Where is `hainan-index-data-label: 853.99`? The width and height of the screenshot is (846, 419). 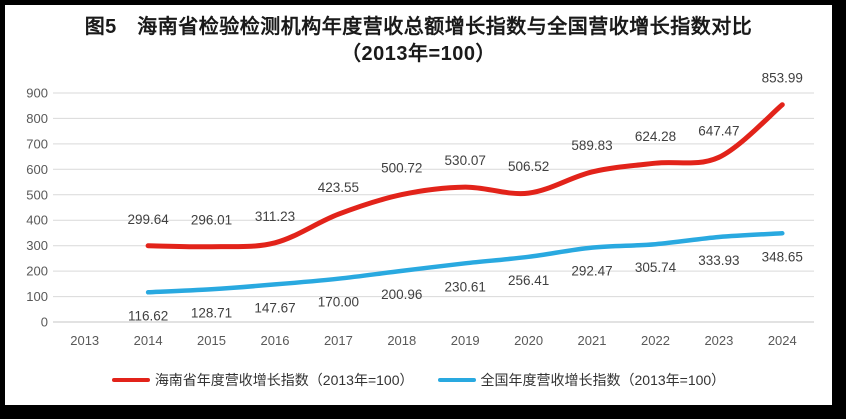 hainan-index-data-label: 853.99 is located at coordinates (782, 78).